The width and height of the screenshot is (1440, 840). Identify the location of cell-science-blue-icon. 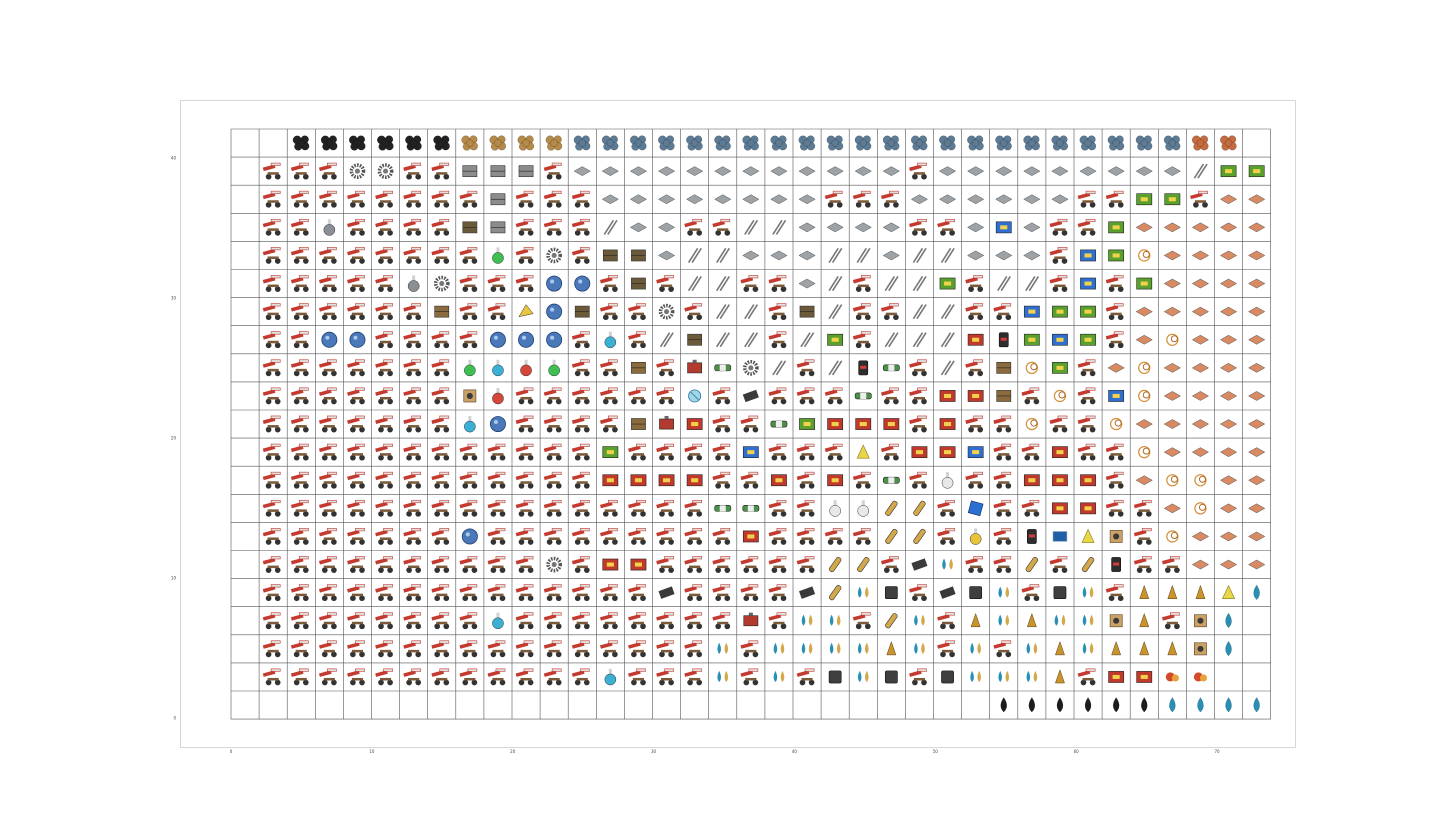
(470, 424).